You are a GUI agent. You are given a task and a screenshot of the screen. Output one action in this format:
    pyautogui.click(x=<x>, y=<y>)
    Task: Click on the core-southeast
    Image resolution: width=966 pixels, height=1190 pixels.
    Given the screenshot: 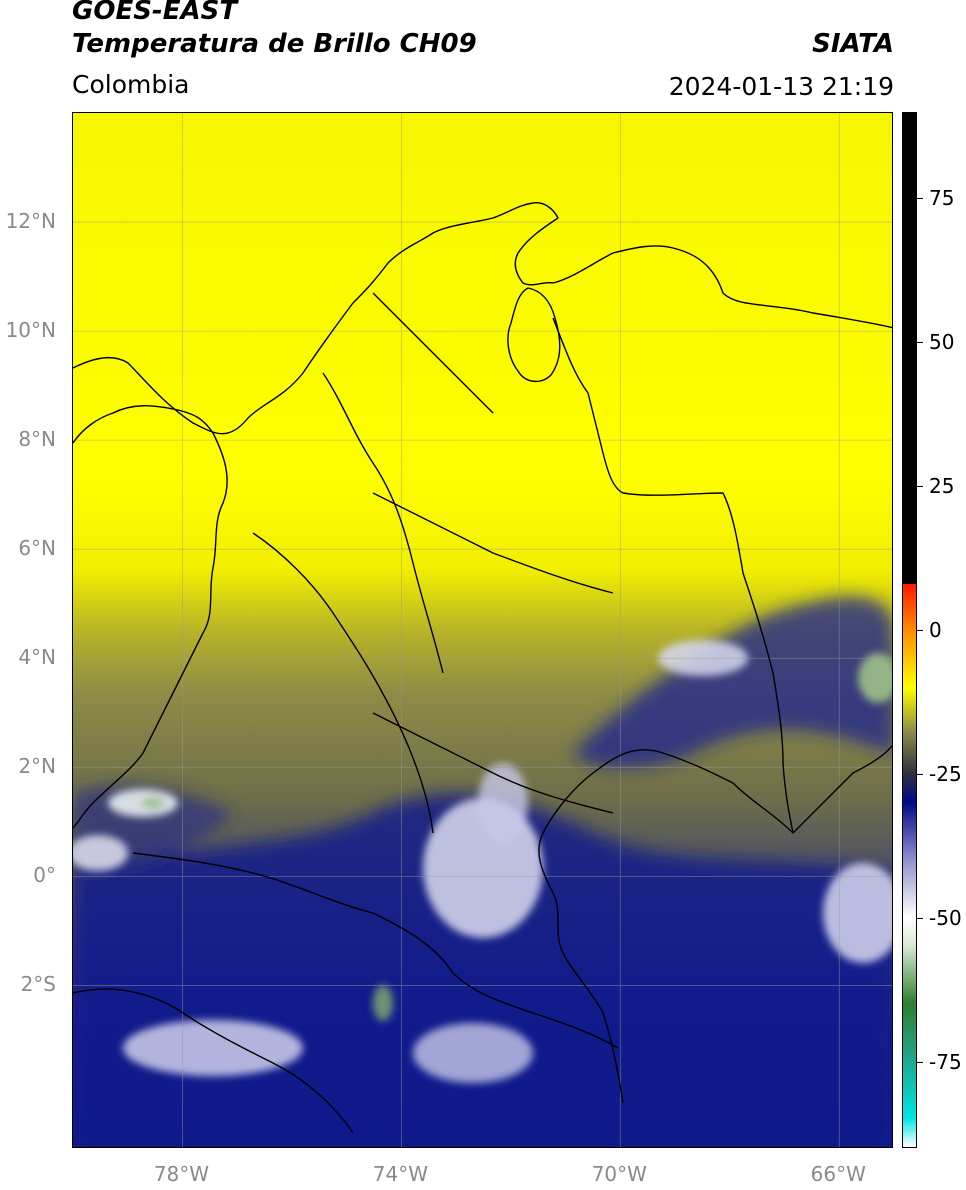 What is the action you would take?
    pyautogui.click(x=857, y=913)
    